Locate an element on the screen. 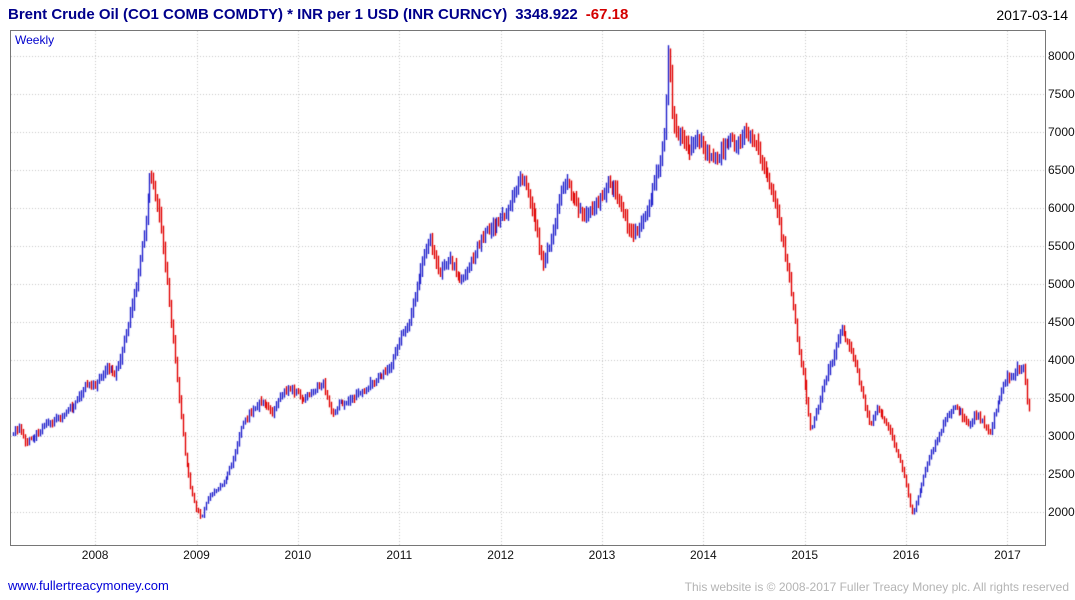  x-tick-label: 2008 is located at coordinates (95, 555).